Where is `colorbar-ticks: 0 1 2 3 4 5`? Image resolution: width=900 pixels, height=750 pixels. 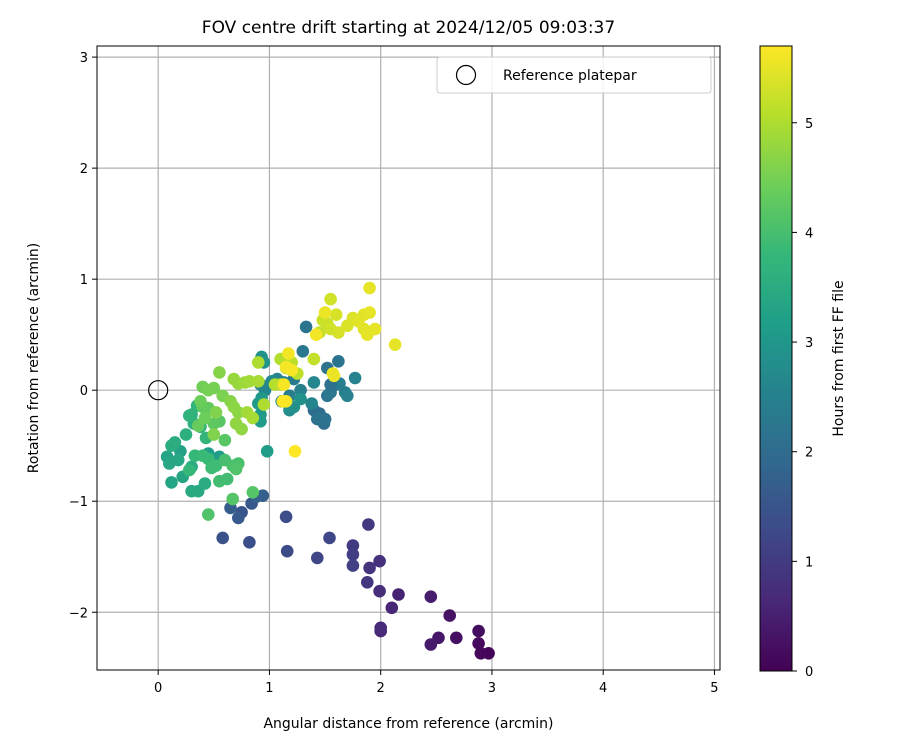
colorbar-ticks: 0 1 2 3 4 5 is located at coordinates (802, 398).